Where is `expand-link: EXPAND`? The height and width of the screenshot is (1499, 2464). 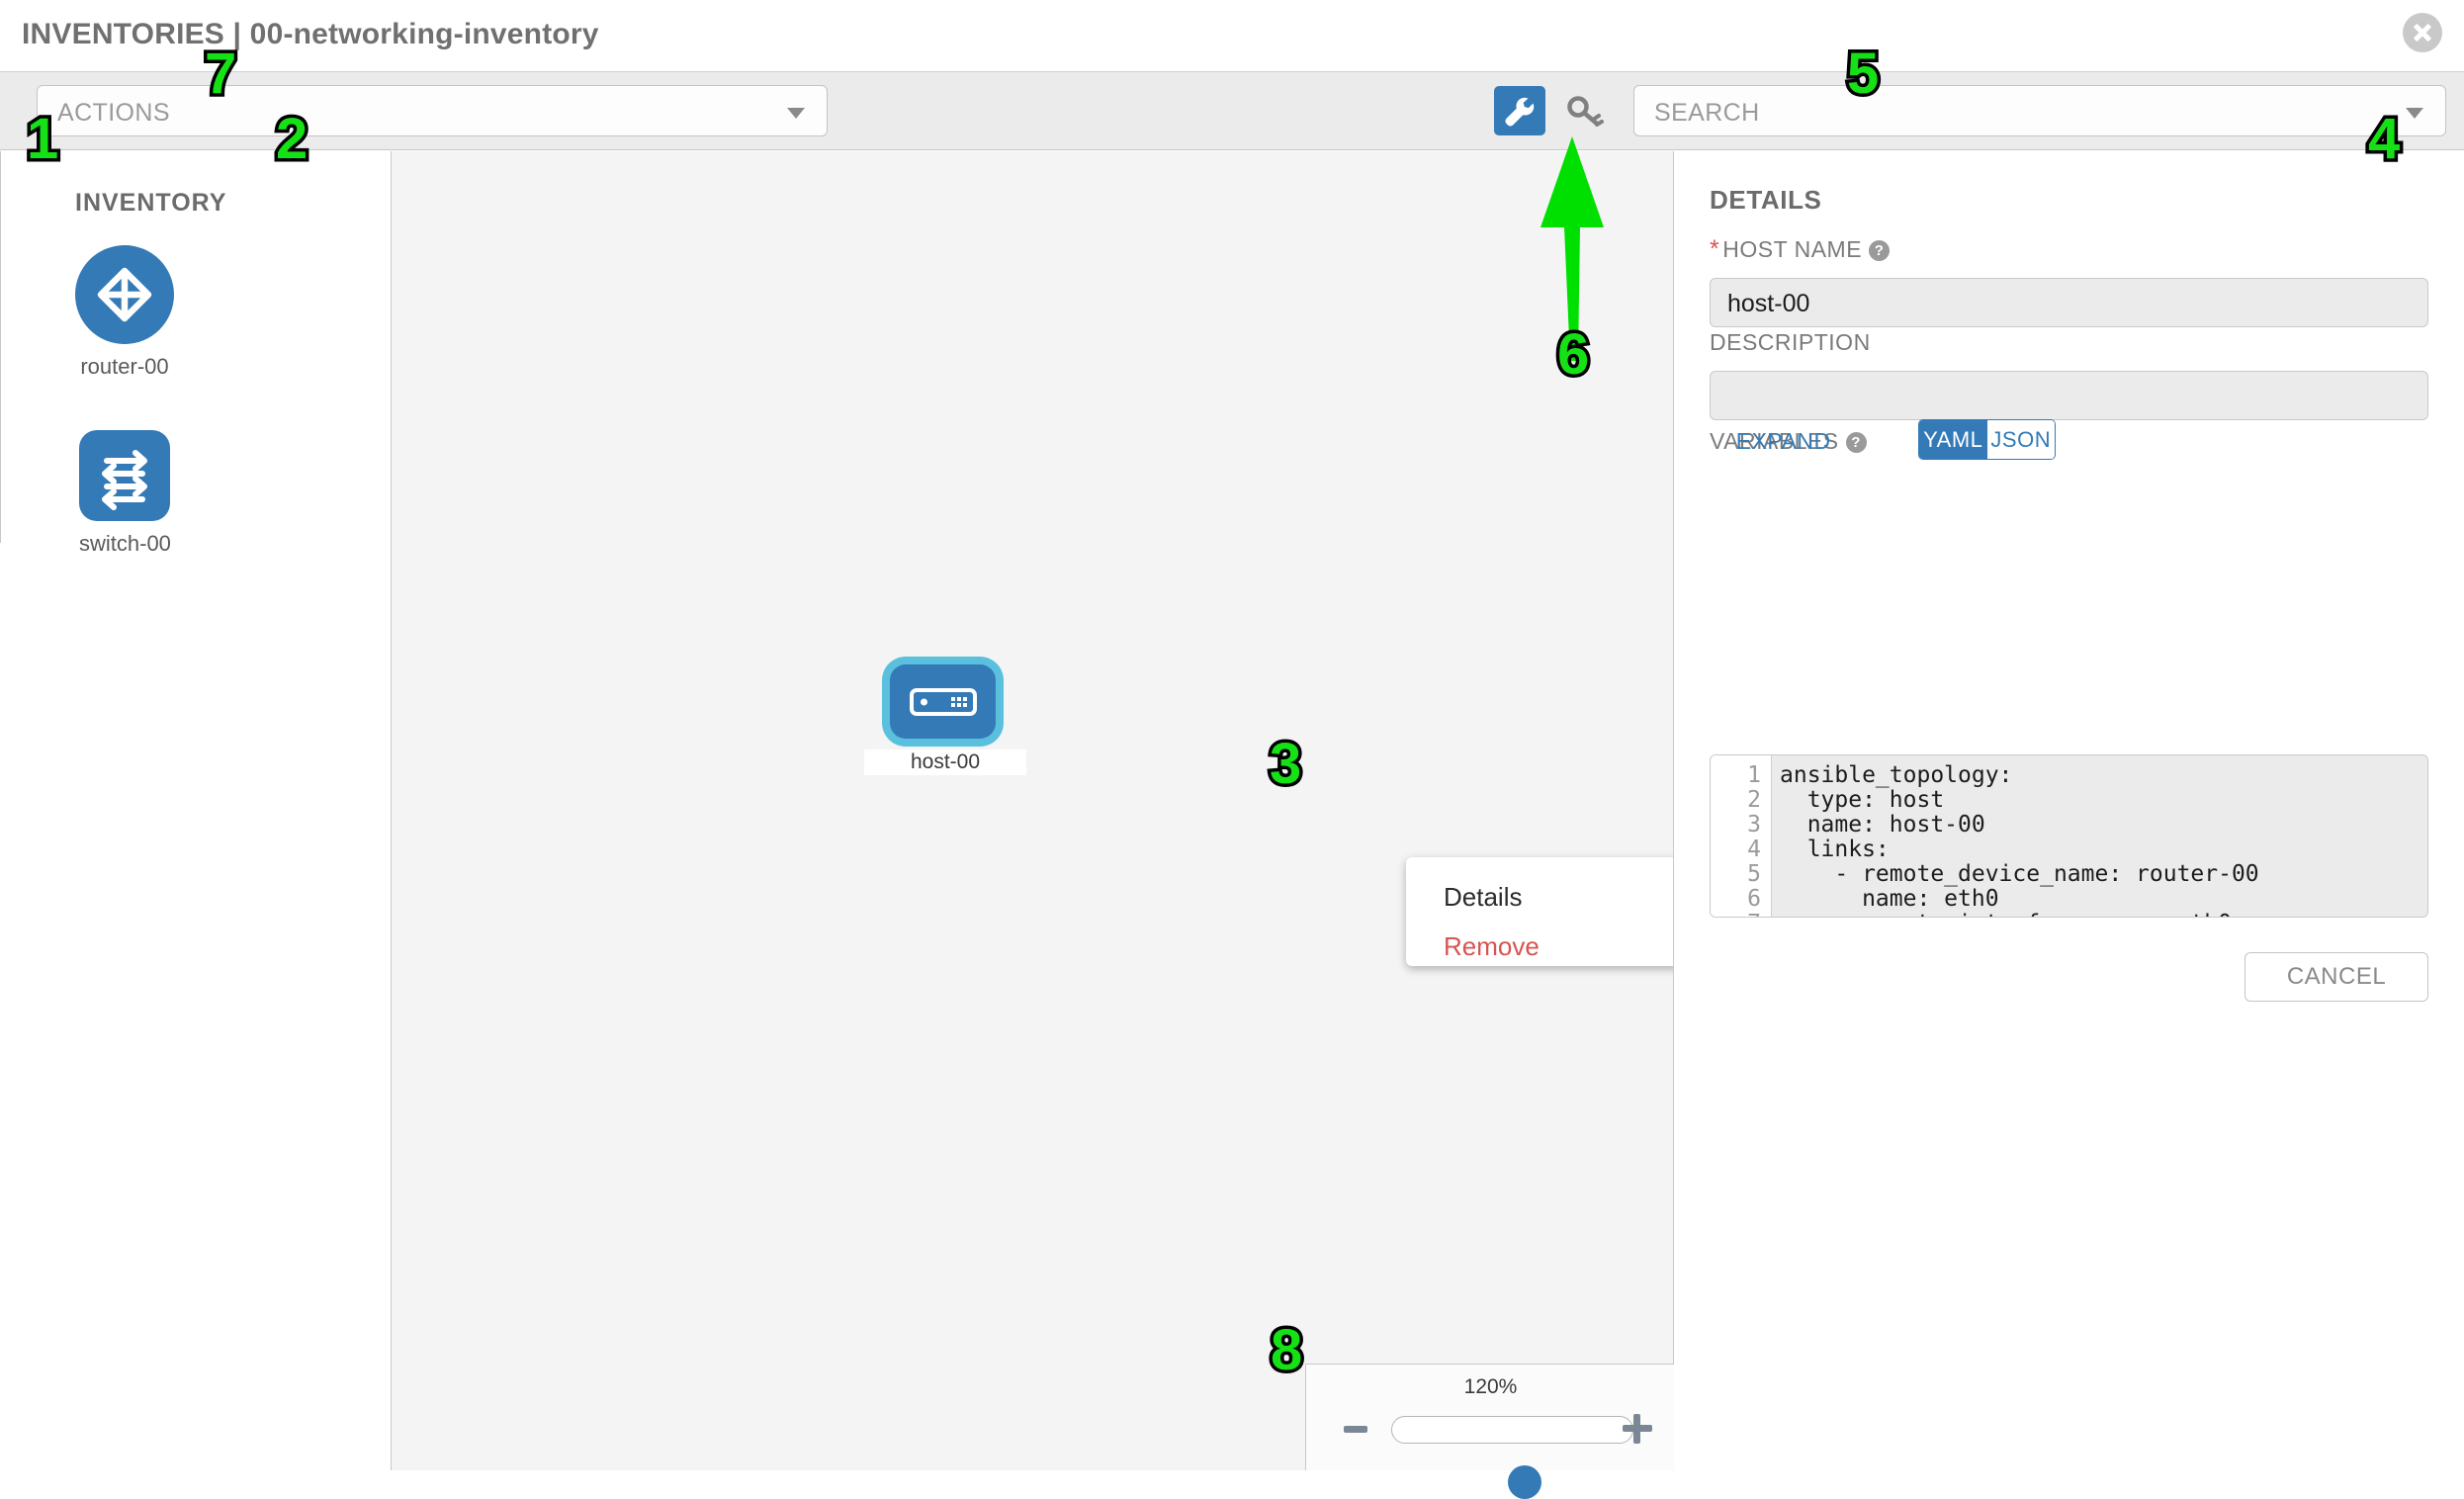 expand-link: EXPAND is located at coordinates (1783, 441).